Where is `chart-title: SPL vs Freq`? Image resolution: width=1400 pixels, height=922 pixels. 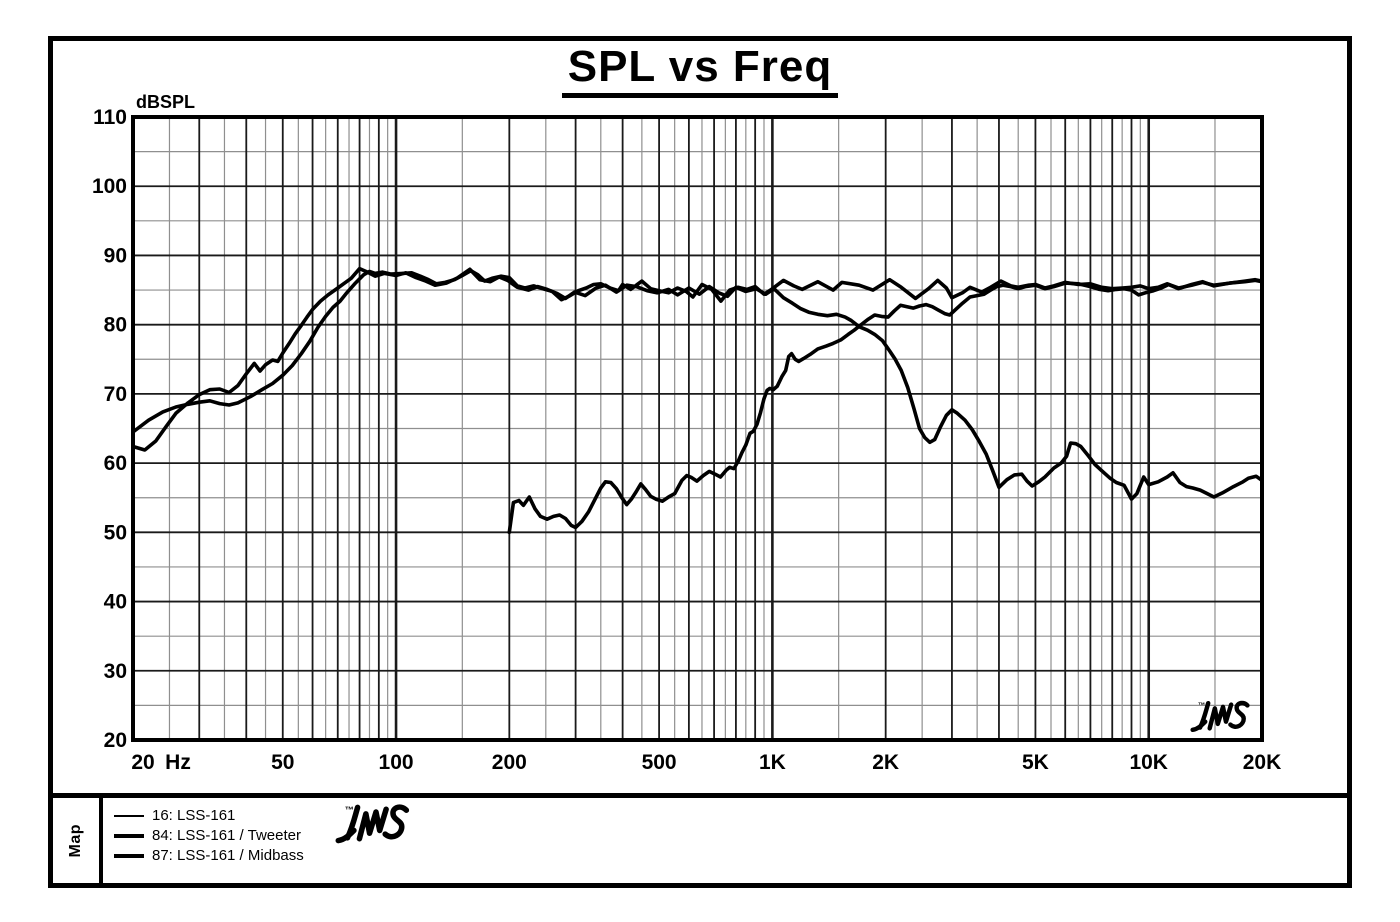
chart-title: SPL vs Freq is located at coordinates (700, 71).